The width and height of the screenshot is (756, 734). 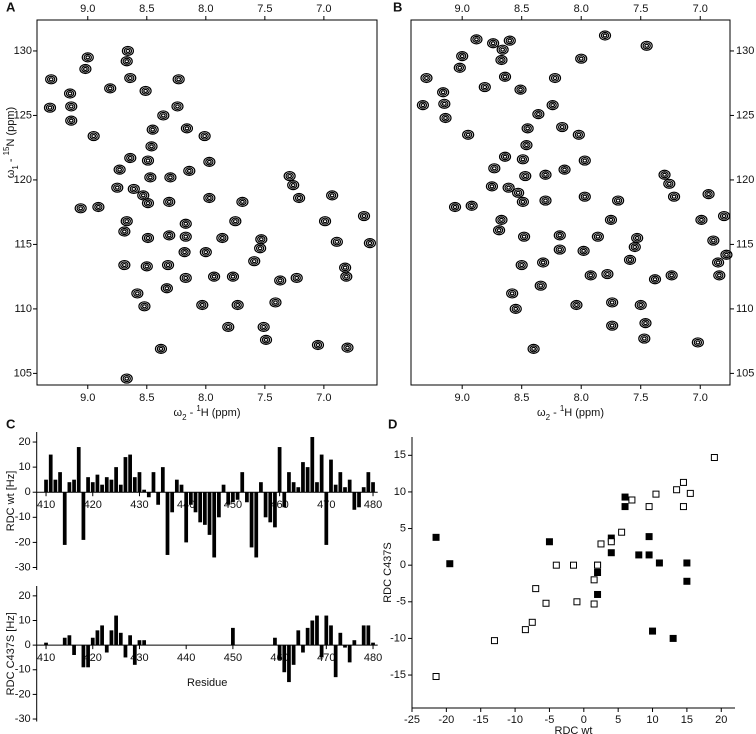 What do you see at coordinates (233, 658) in the screenshot?
I see `x-tick-label: 450` at bounding box center [233, 658].